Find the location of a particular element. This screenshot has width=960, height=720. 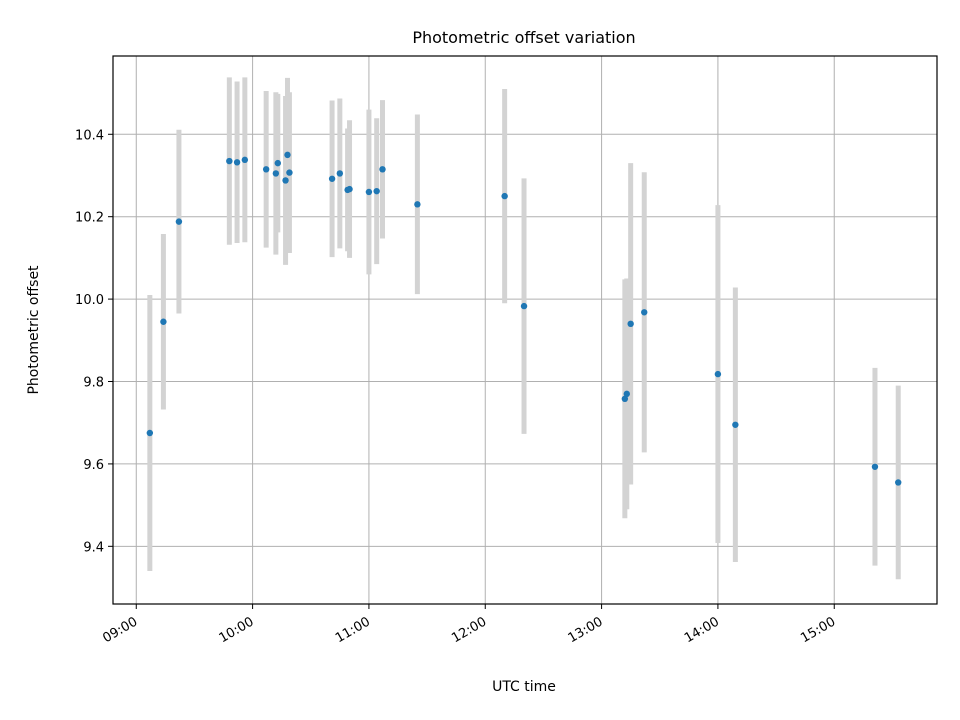

y-axis-ticks: 9.4 9.6 9.8 10.0 10.2 10.4 is located at coordinates (94, 341).